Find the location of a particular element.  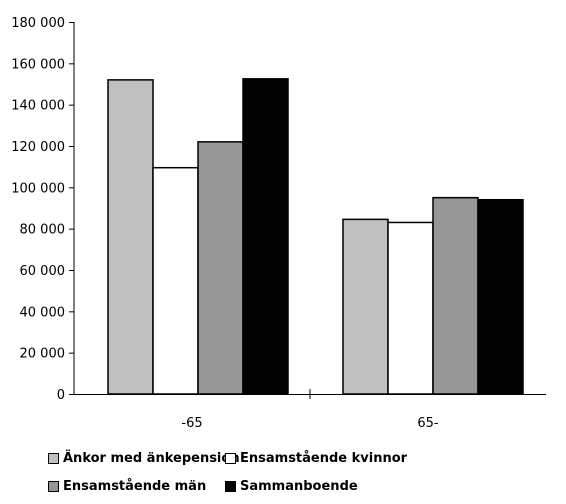

y-tick-label: 100 000 is located at coordinates (38, 188).